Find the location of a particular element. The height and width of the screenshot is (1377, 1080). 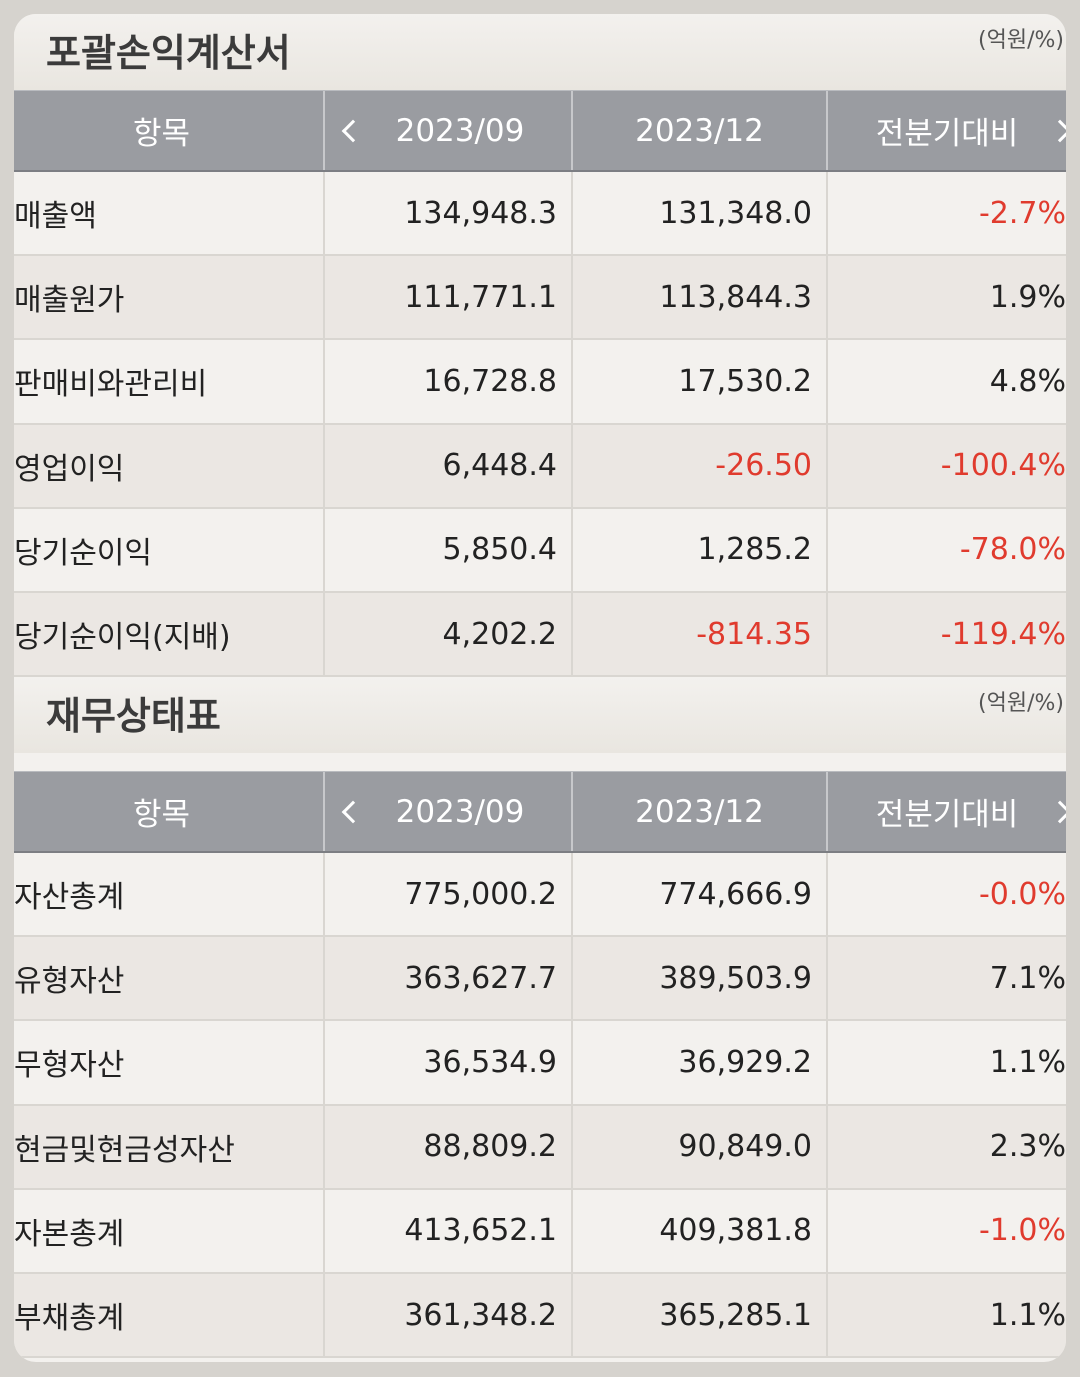

row-value-current: 113,844.3 is located at coordinates (700, 297).